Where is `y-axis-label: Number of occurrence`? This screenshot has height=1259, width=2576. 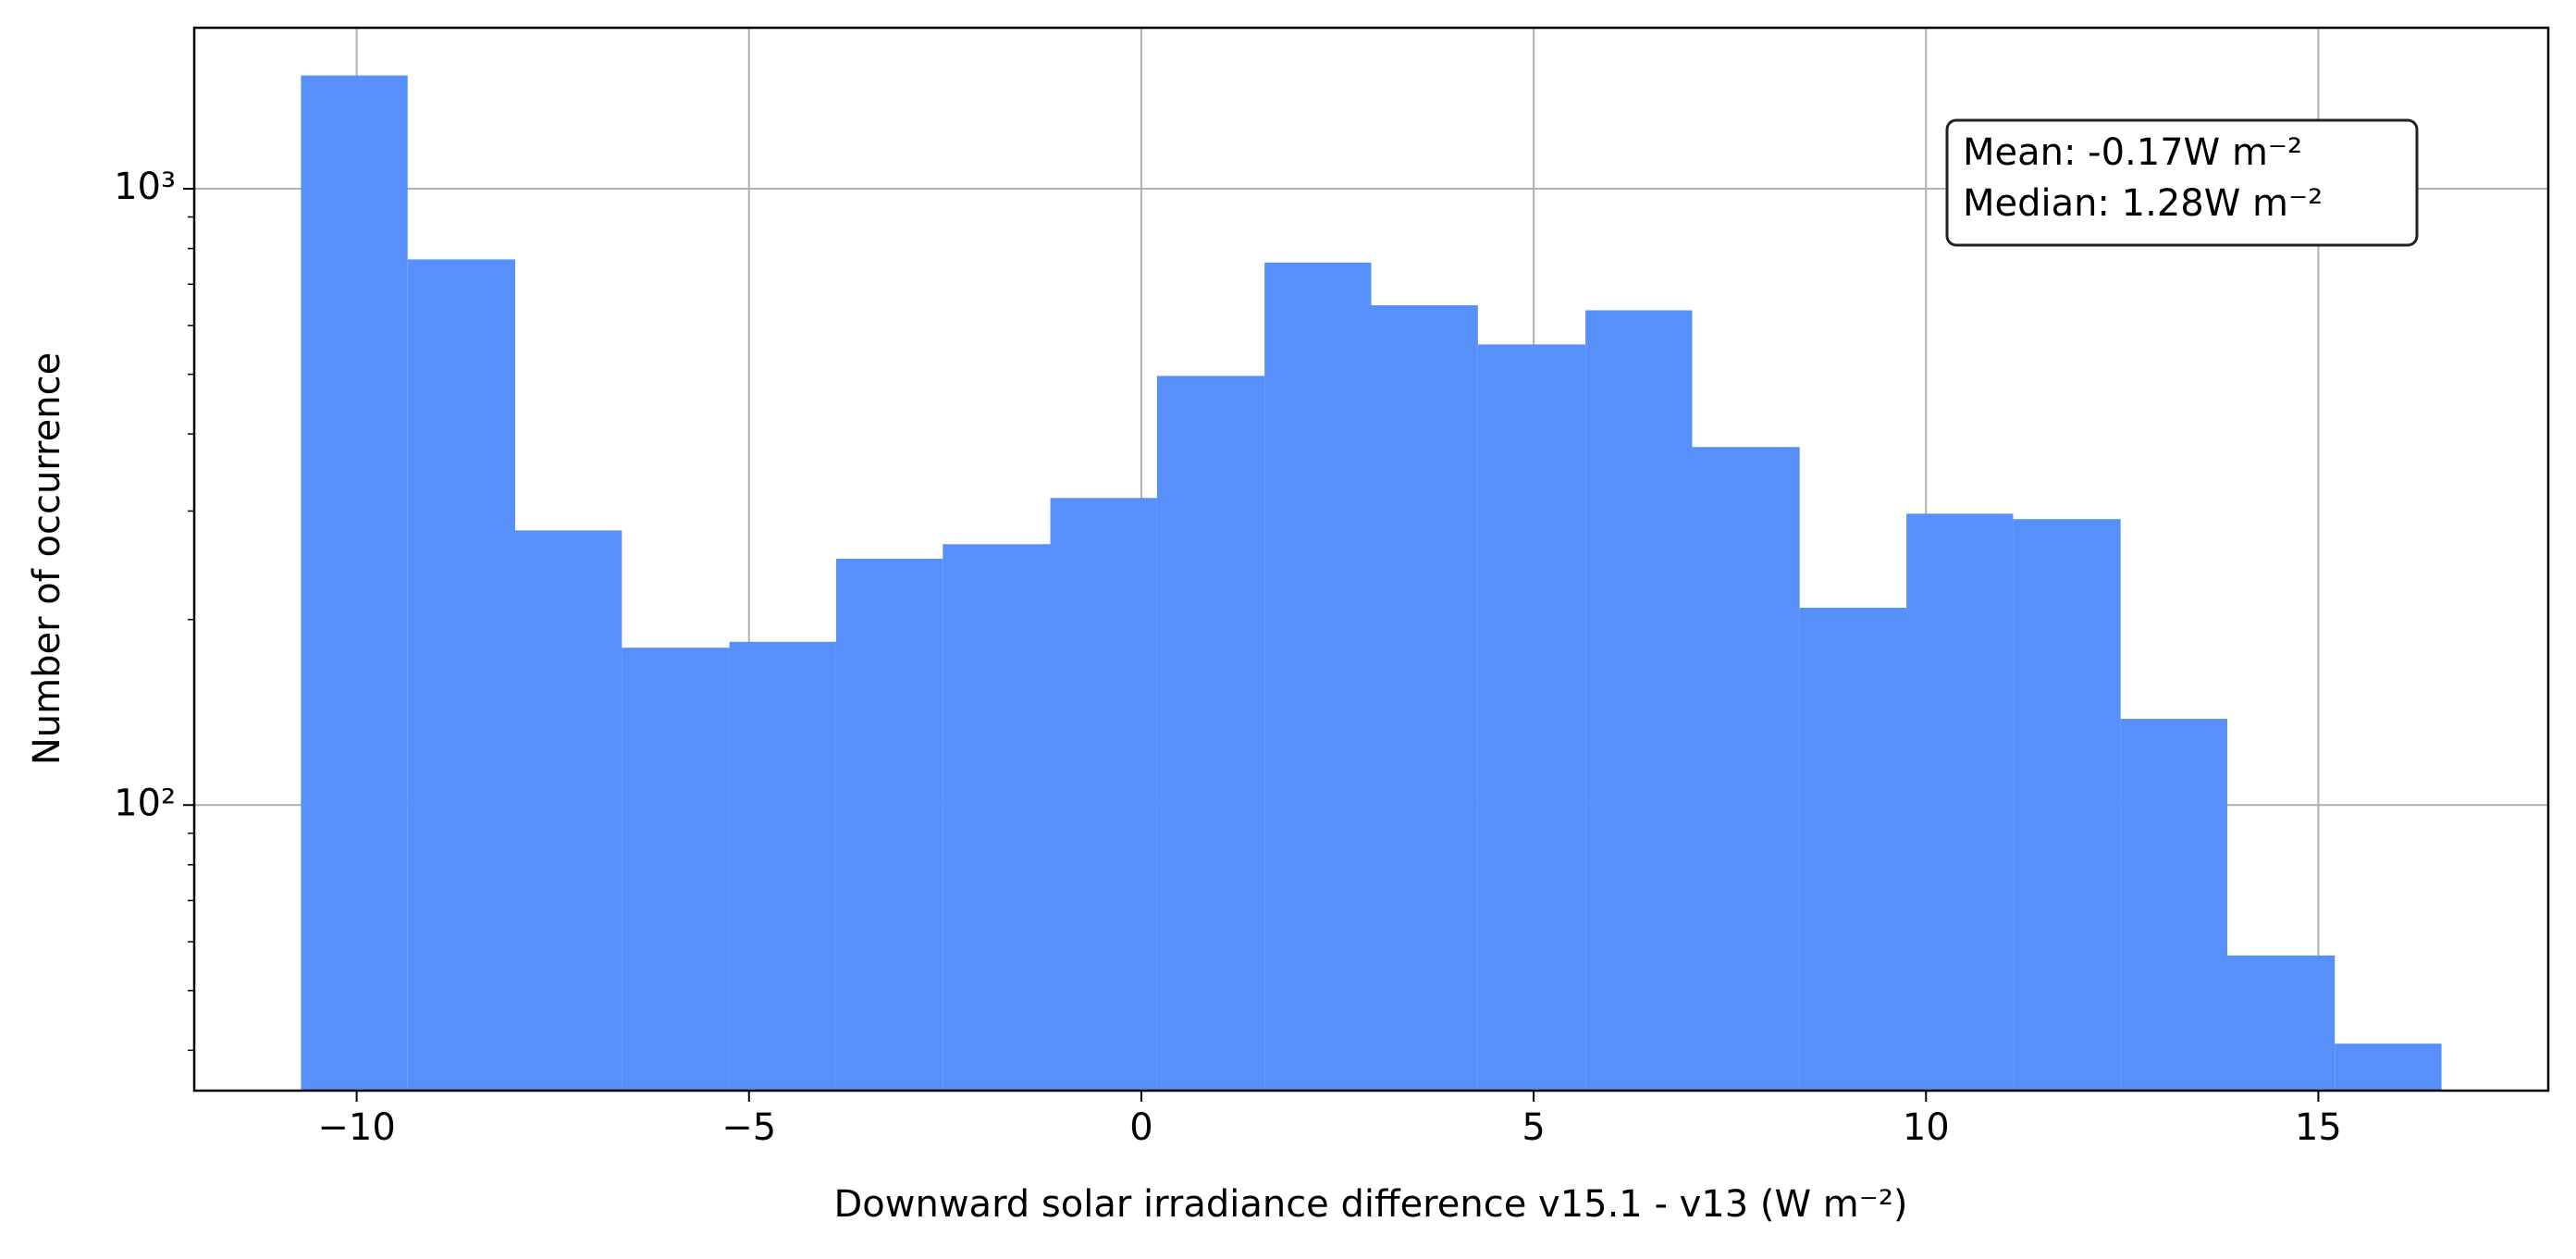
y-axis-label: Number of occurrence is located at coordinates (47, 558).